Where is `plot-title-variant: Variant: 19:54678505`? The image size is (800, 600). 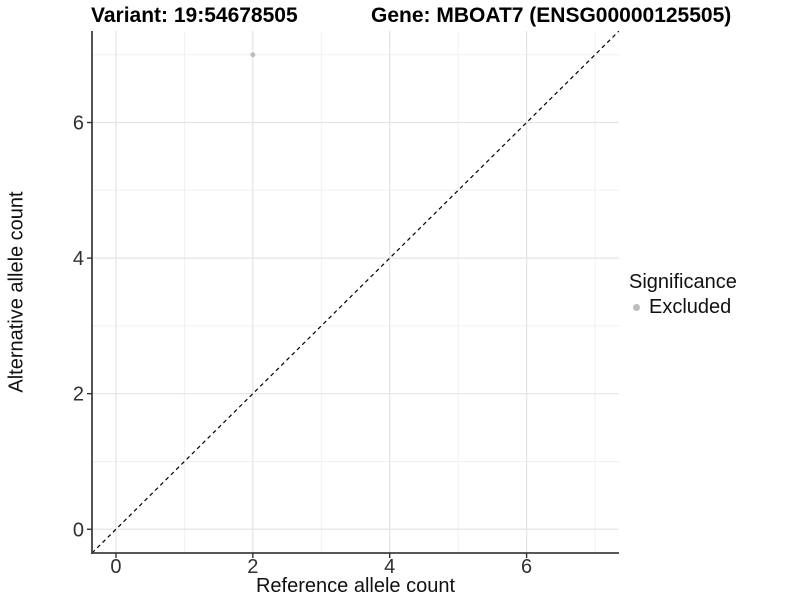 plot-title-variant: Variant: 19:54678505 is located at coordinates (194, 15).